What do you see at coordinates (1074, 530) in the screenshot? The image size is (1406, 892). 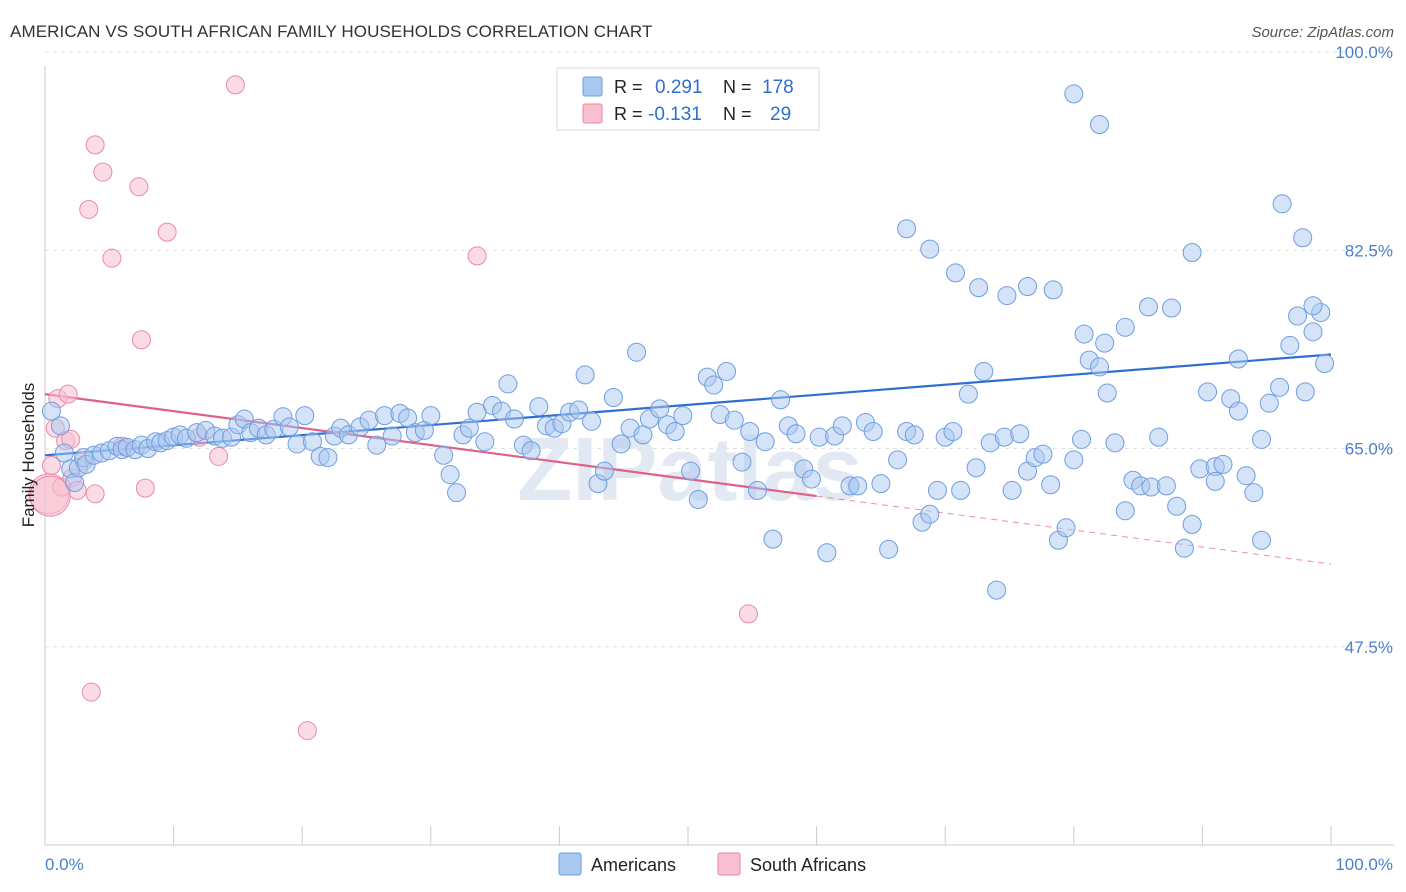 I see `south-africans-trend-extension` at bounding box center [1074, 530].